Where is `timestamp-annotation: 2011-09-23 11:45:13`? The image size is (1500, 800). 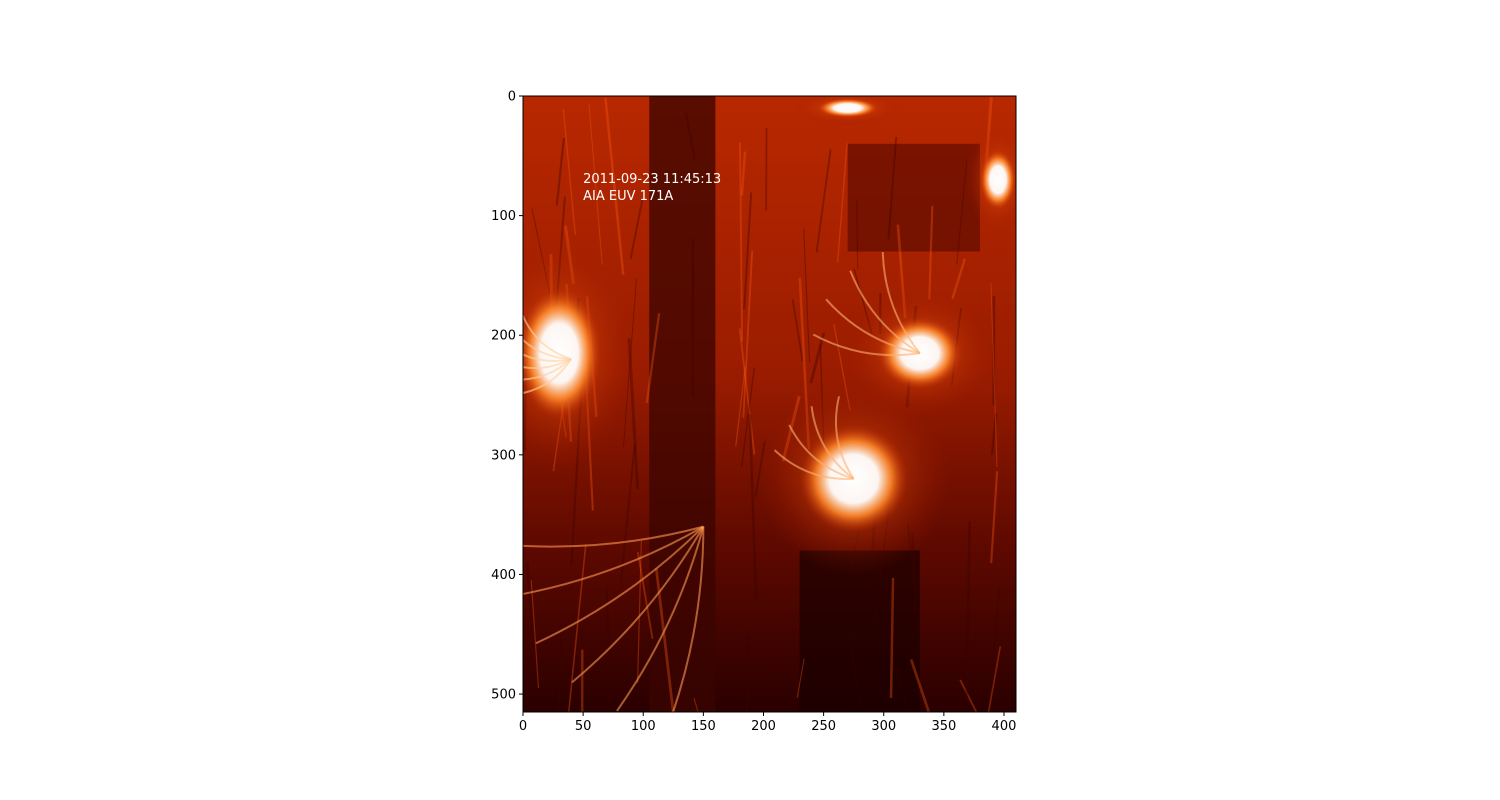
timestamp-annotation: 2011-09-23 11:45:13 is located at coordinates (652, 179).